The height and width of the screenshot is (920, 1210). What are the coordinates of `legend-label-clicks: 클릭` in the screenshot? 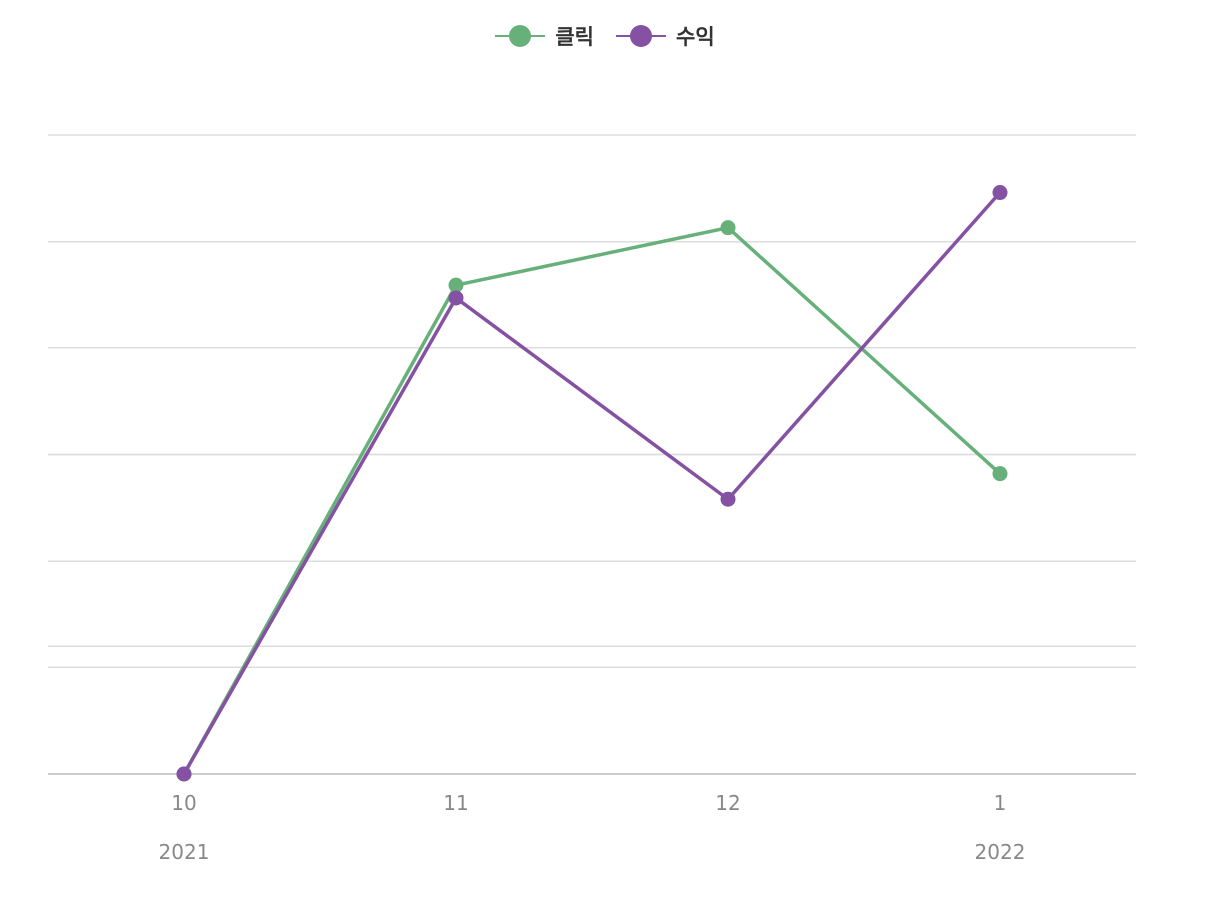 It's located at (574, 37).